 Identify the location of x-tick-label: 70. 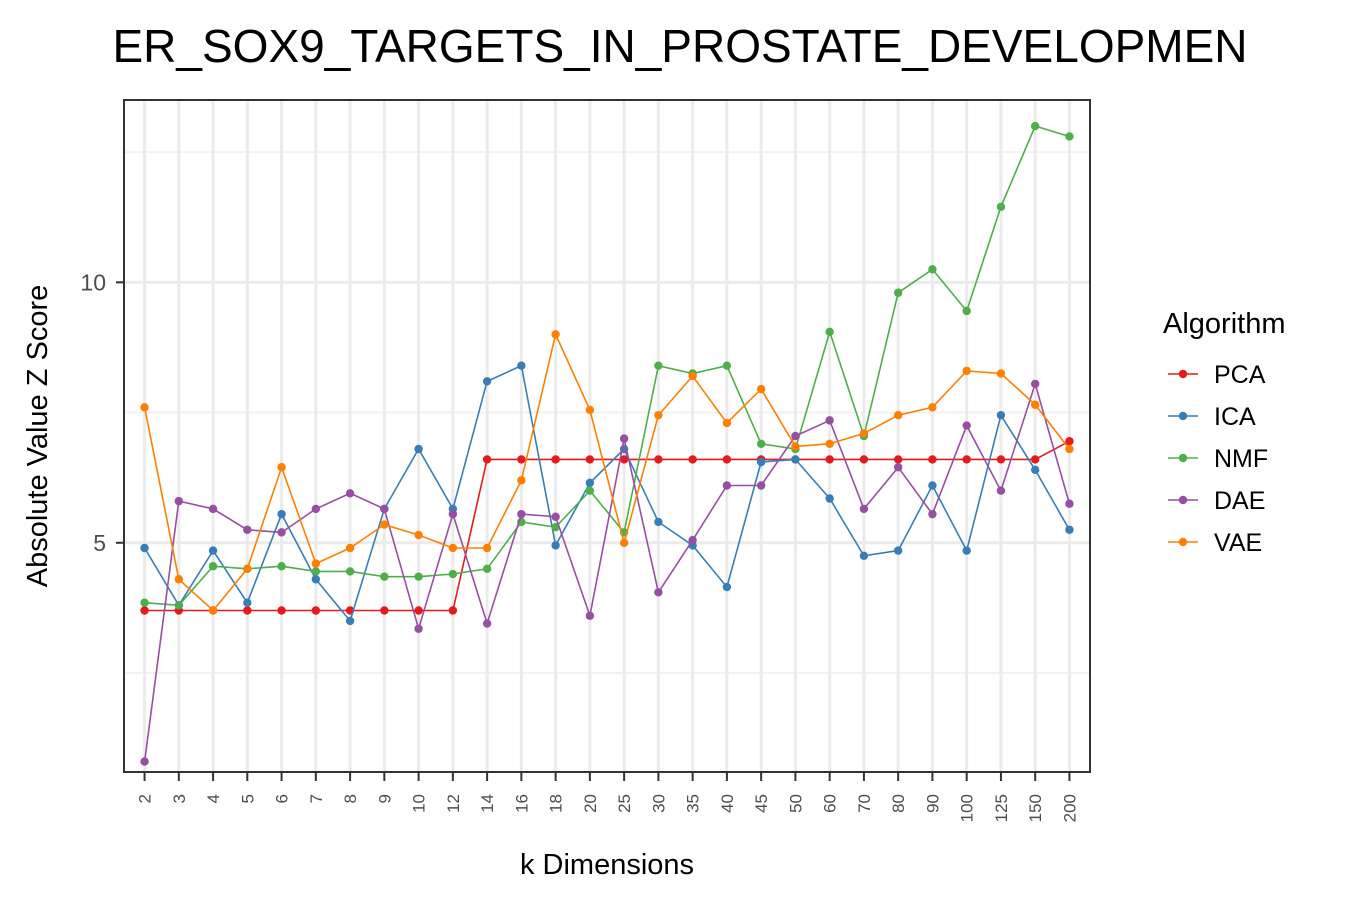
(864, 803).